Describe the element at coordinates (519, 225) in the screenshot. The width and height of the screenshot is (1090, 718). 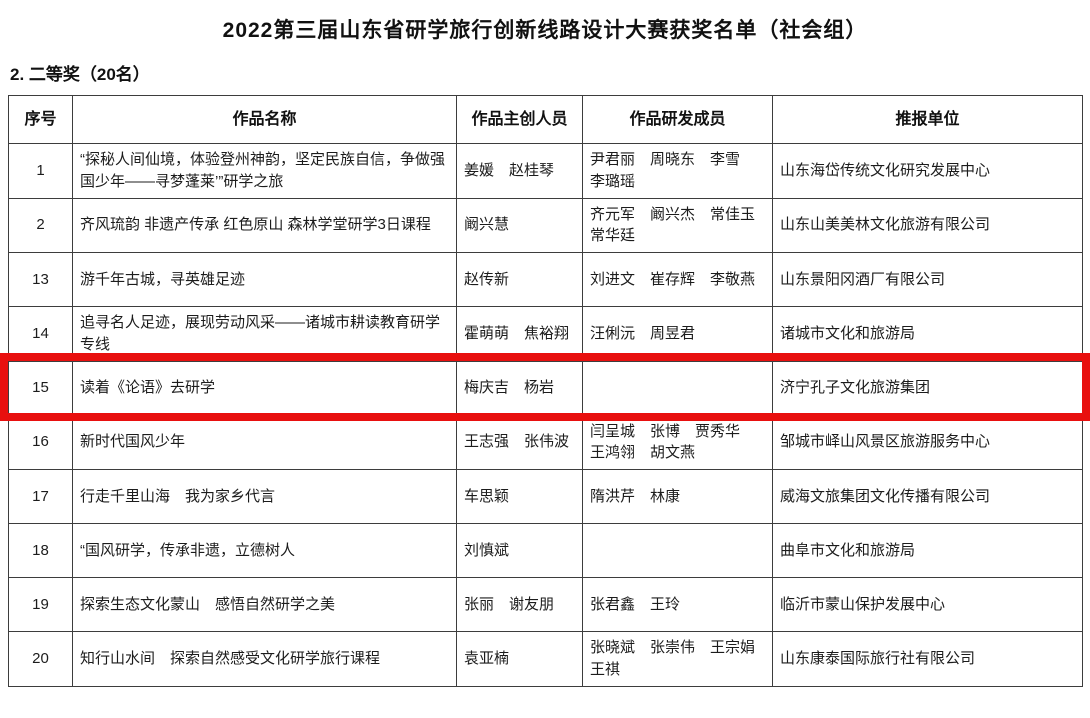
I see `cell-main-creators: 阚兴慧` at that location.